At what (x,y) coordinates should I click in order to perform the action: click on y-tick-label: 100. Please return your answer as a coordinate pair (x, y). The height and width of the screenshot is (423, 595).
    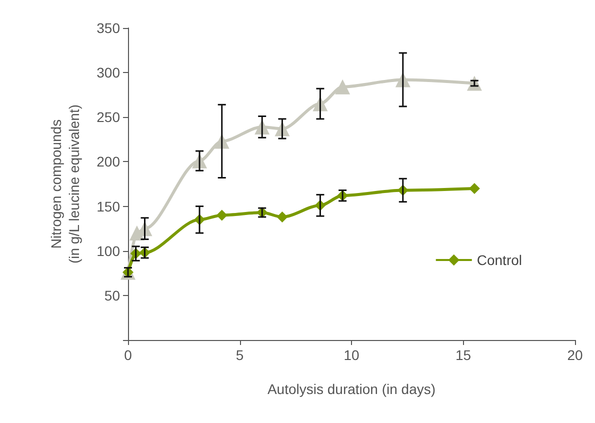
    Looking at the image, I should click on (108, 250).